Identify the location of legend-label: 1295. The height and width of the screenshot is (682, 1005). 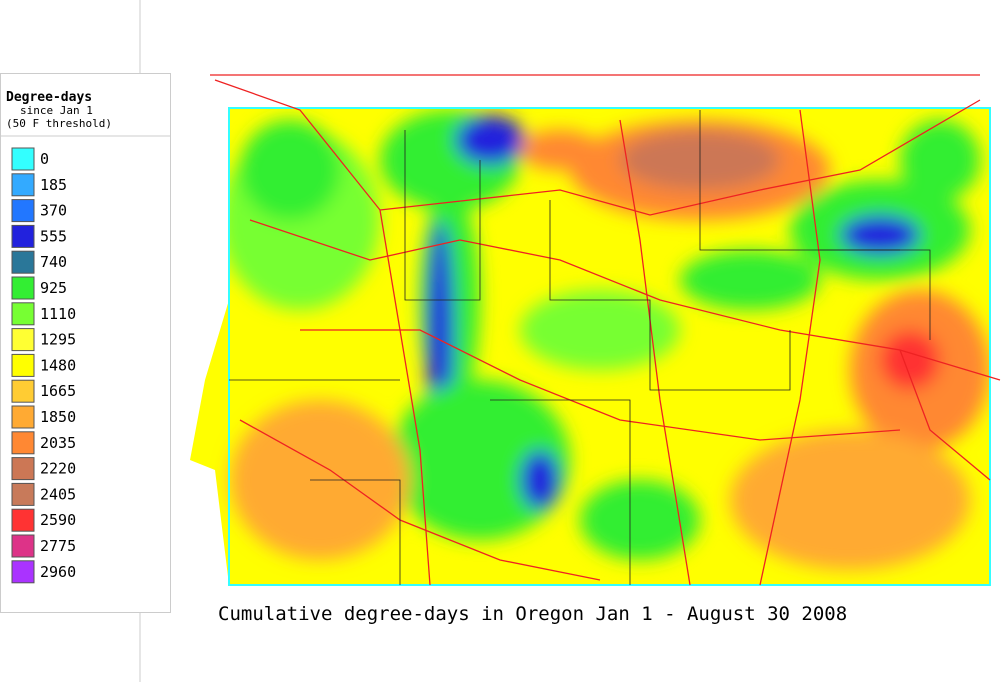
(58, 340).